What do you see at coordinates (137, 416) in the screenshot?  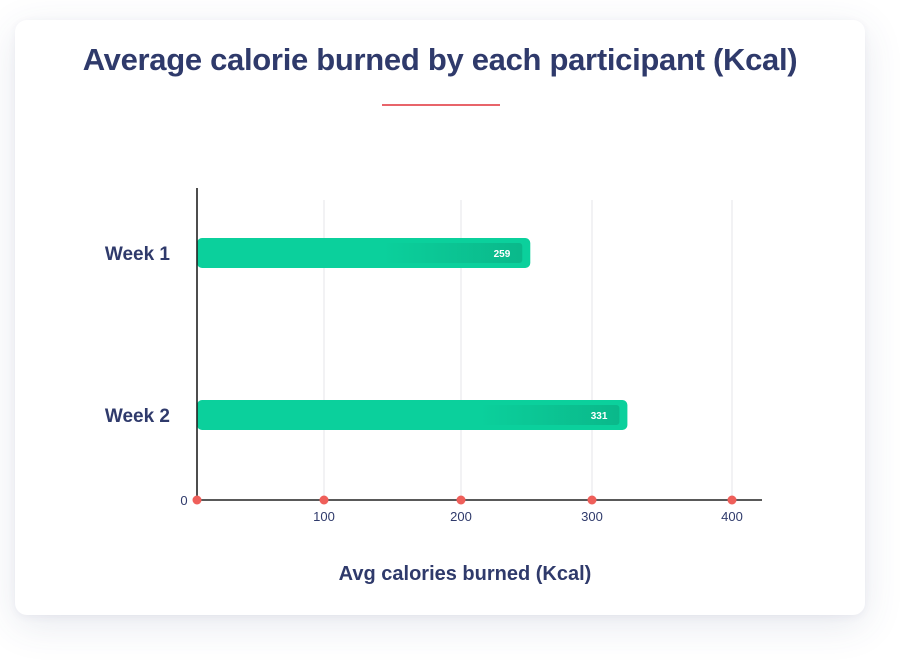 I see `category-label: Week 2` at bounding box center [137, 416].